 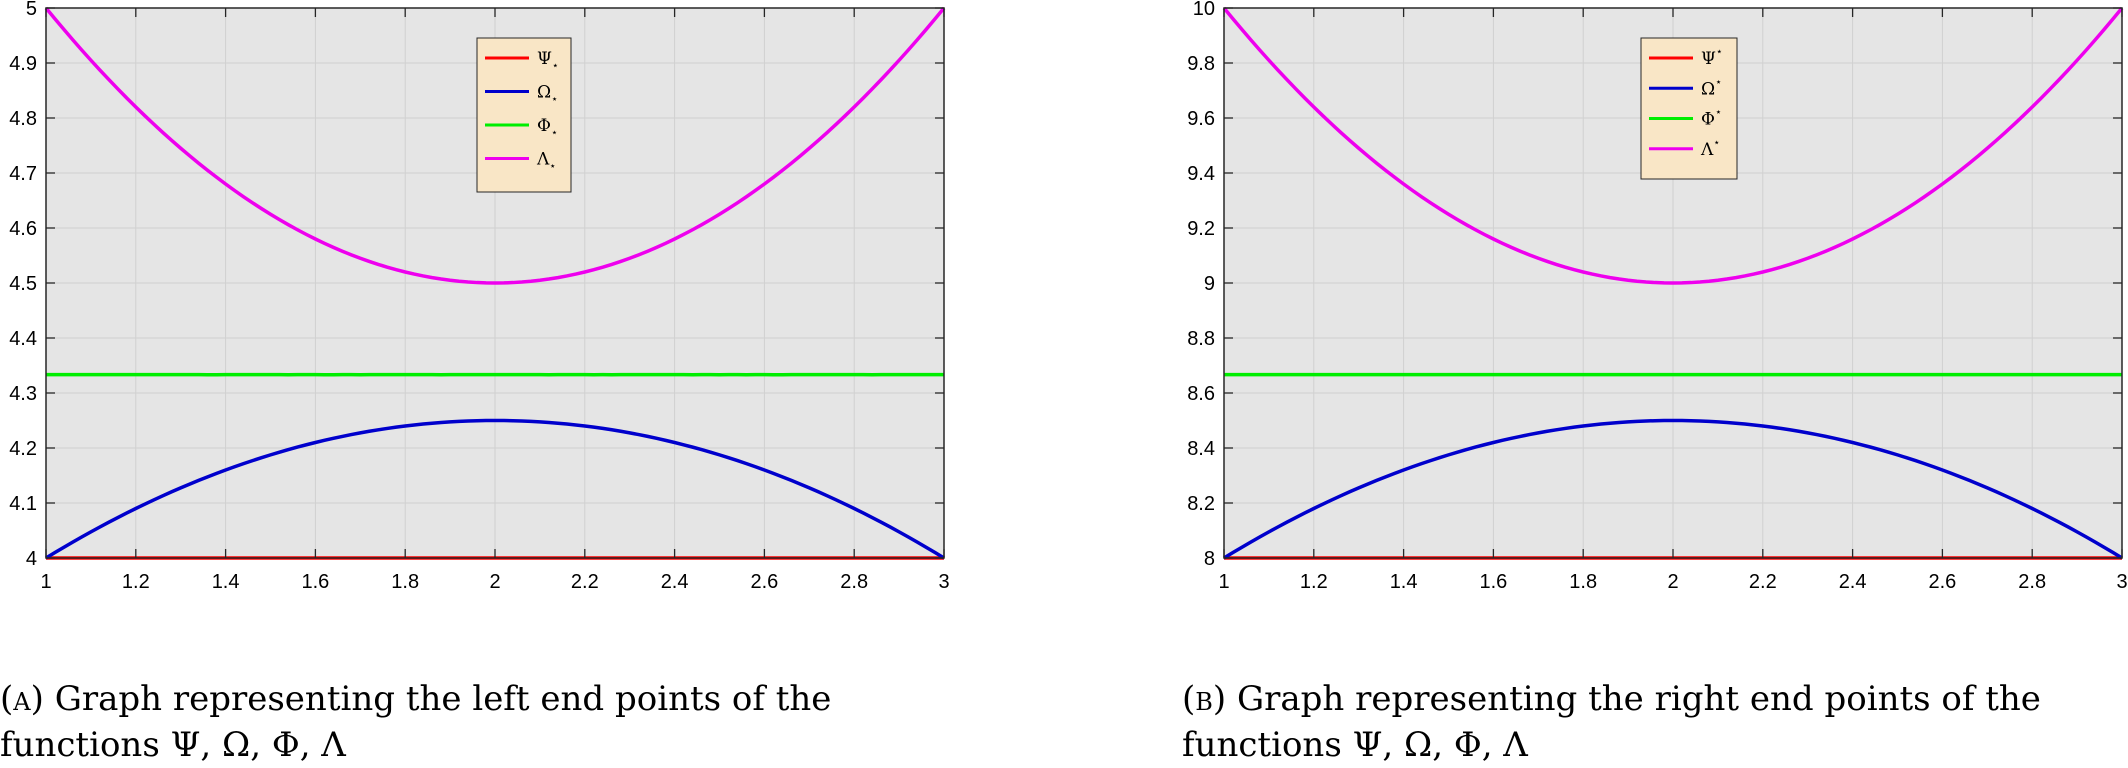 What do you see at coordinates (173, 745) in the screenshot?
I see `caption-a-line2: functions Ψ, Ω, Φ, Λ` at bounding box center [173, 745].